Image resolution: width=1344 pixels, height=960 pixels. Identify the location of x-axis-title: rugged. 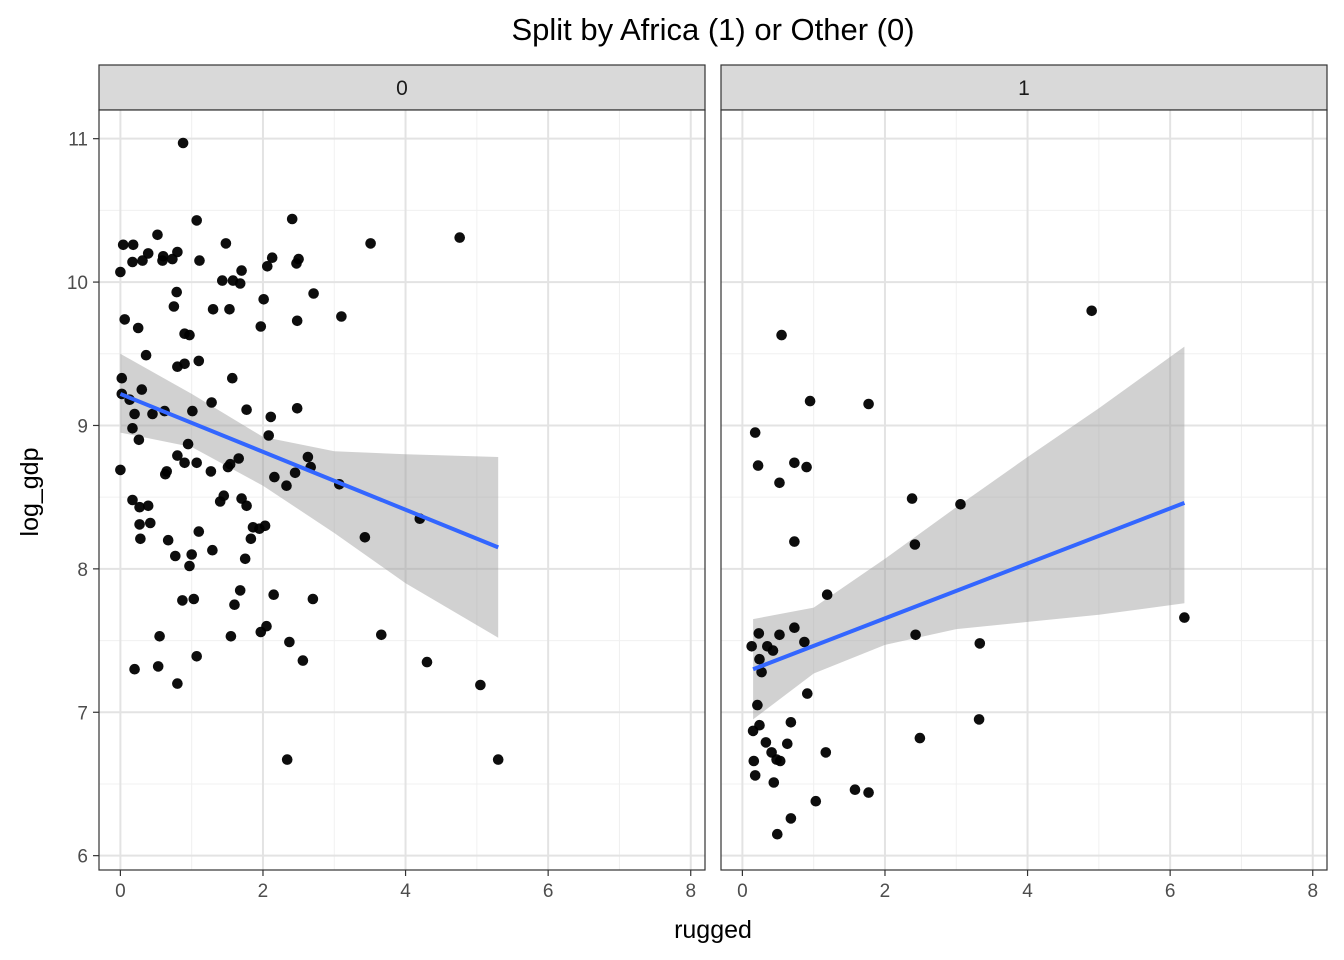
(713, 930).